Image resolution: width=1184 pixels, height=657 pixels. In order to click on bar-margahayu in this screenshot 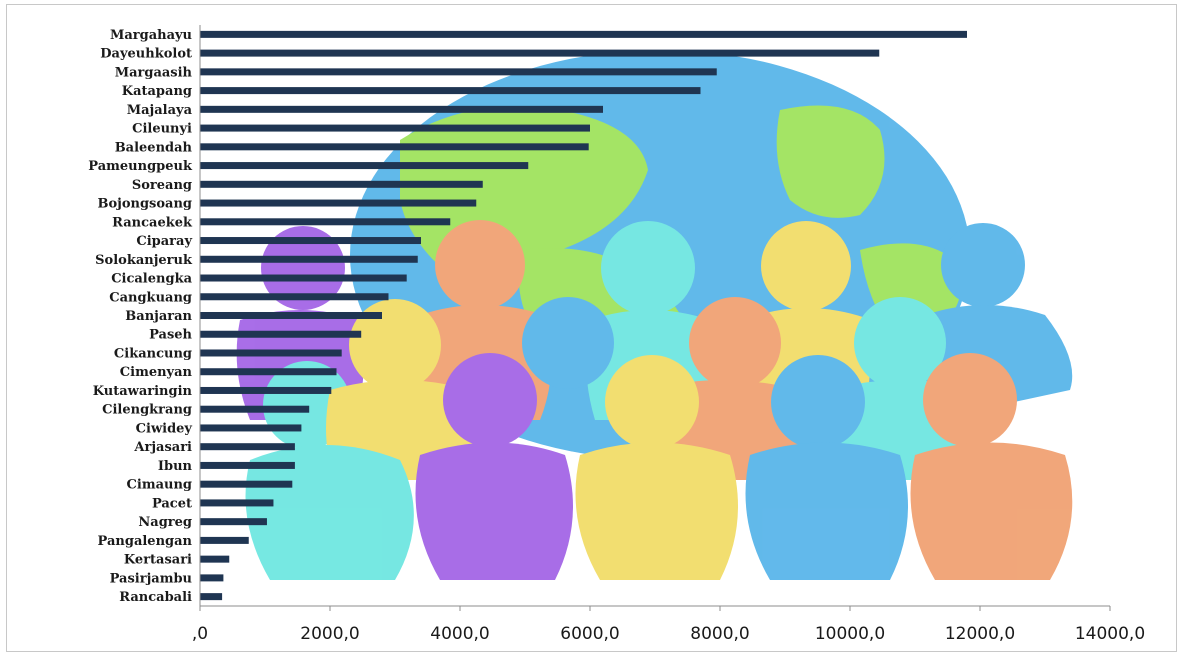, I will do `click(583, 34)`.